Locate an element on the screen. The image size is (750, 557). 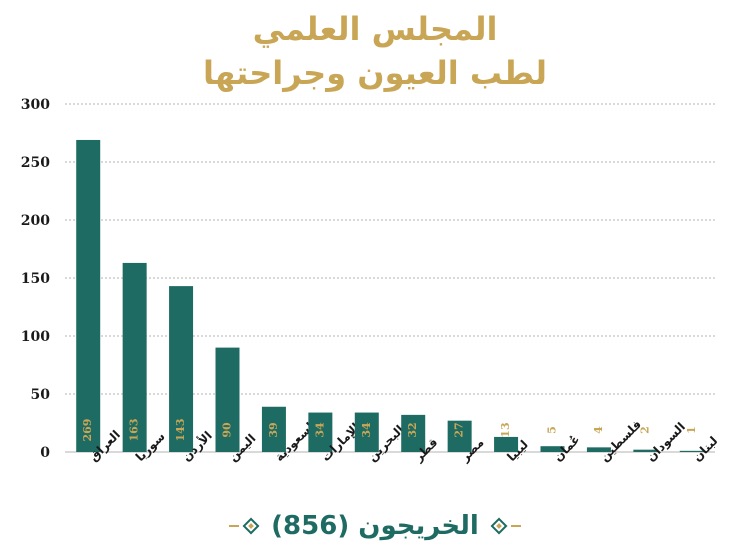
y-tick-label: 150 is located at coordinates (35, 279).